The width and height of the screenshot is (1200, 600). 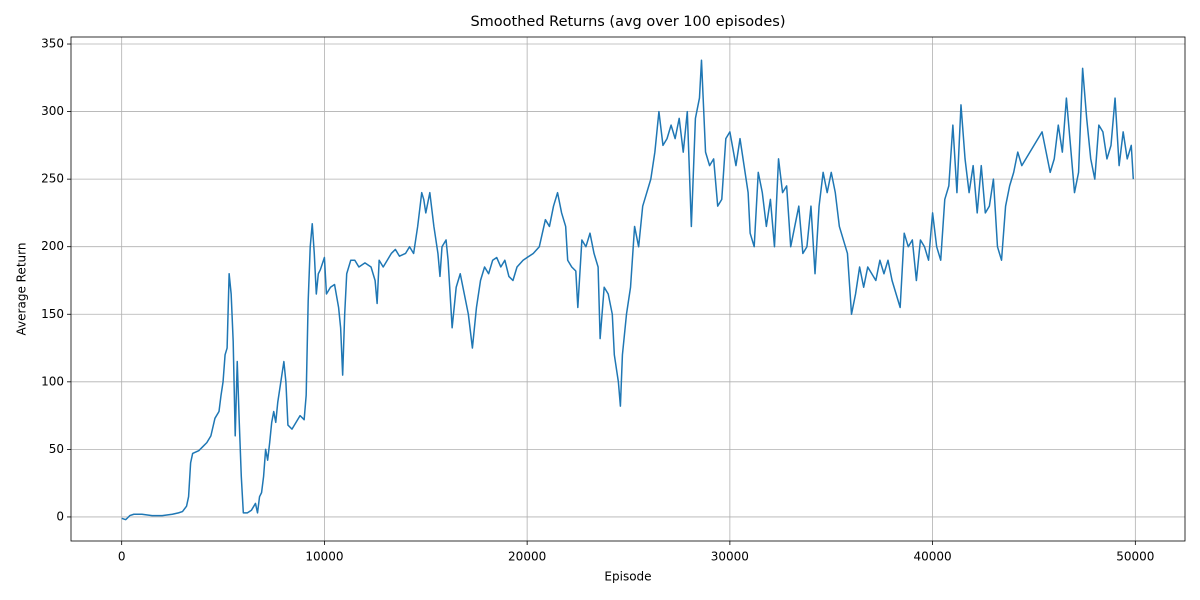 I want to click on x-tick-label: 40000, so click(x=933, y=557).